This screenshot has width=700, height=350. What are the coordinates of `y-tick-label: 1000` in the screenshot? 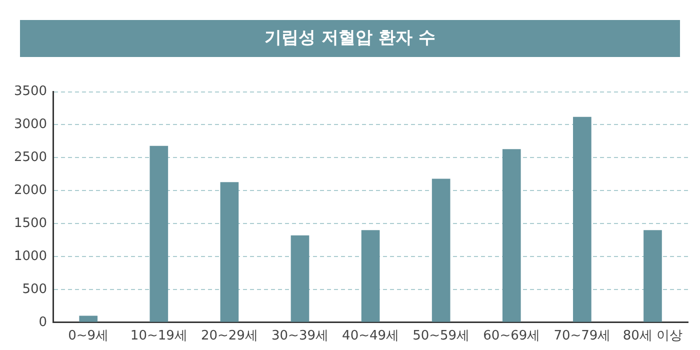 It's located at (31, 256).